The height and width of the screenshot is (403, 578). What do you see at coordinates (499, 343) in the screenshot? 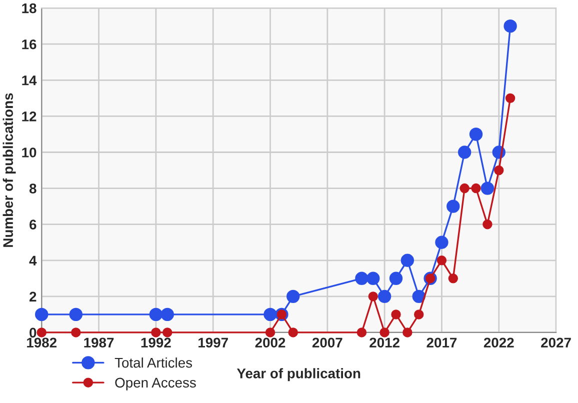
I see `x-tick-label: 2022` at bounding box center [499, 343].